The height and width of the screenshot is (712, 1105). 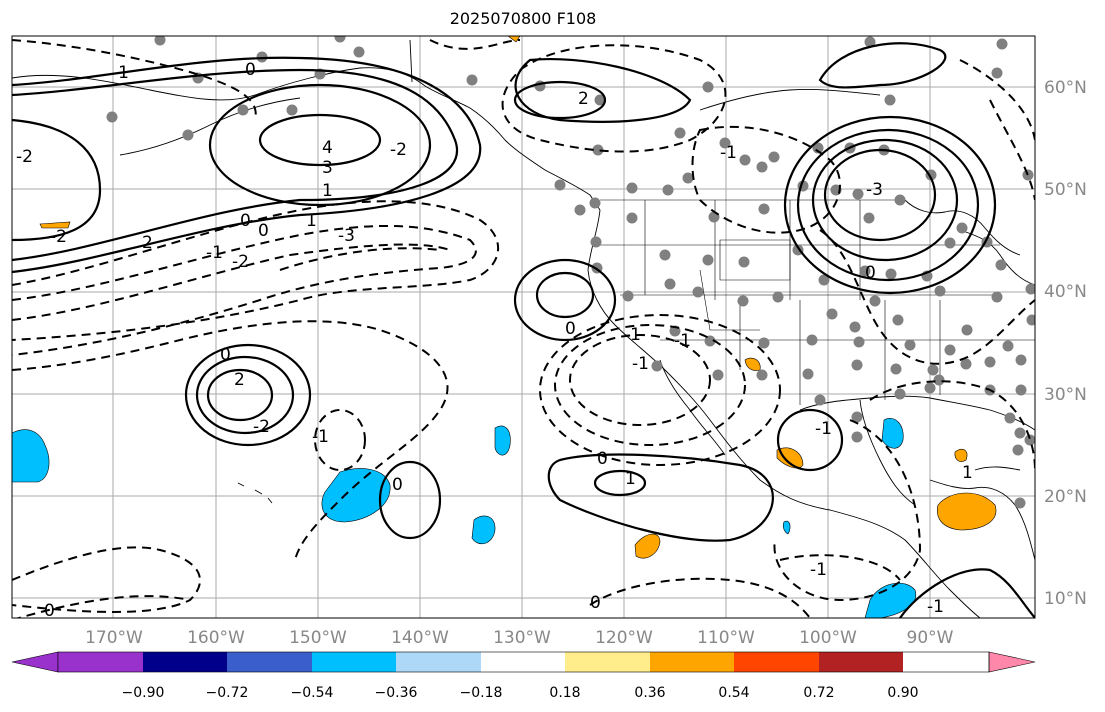 I want to click on colorbar-tick-label: 0.18, so click(x=564, y=693).